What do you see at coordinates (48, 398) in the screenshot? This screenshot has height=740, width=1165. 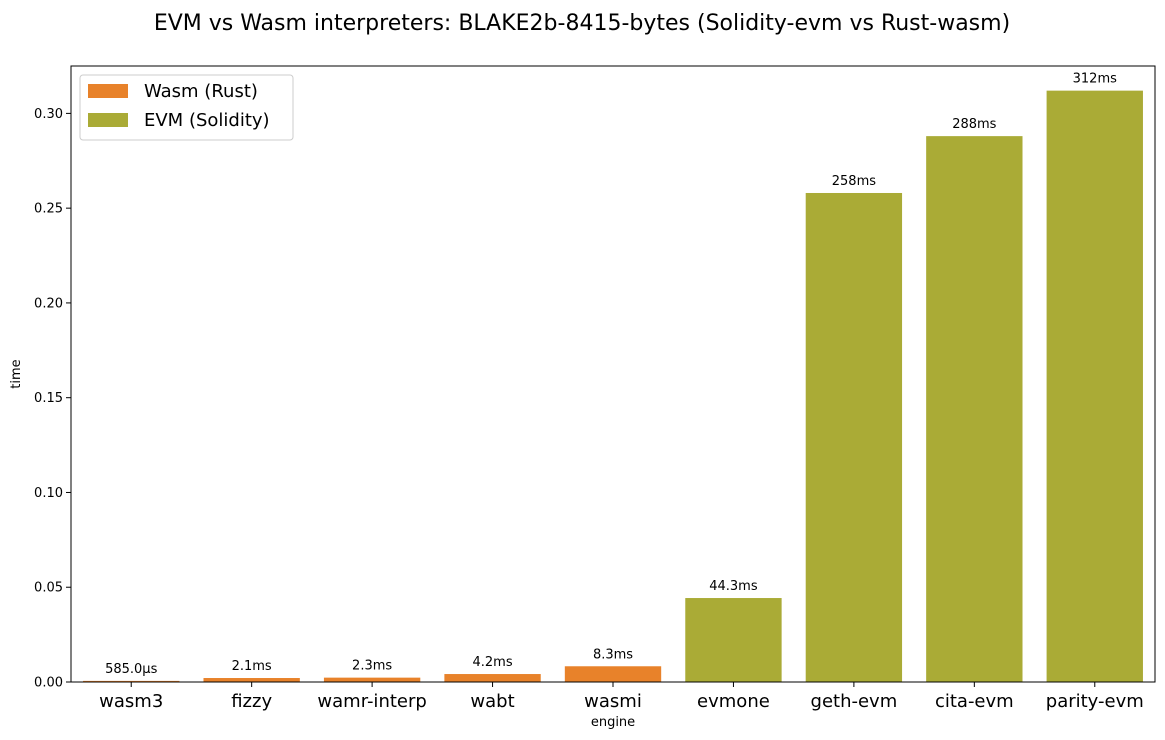 I see `y-tick-label: 0.15` at bounding box center [48, 398].